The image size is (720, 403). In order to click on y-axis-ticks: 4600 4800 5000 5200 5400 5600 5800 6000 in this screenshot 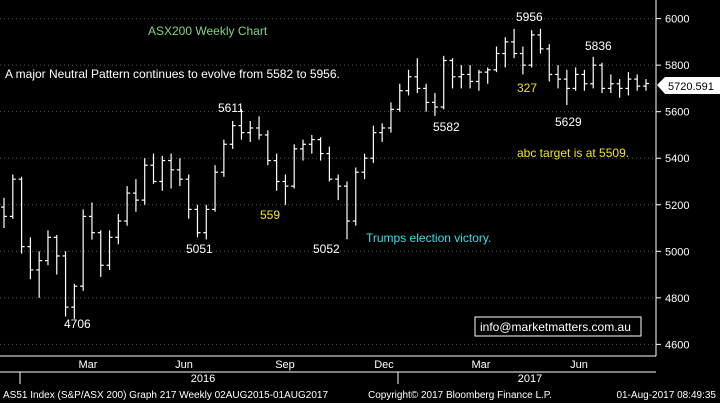, I will do `click(672, 182)`.